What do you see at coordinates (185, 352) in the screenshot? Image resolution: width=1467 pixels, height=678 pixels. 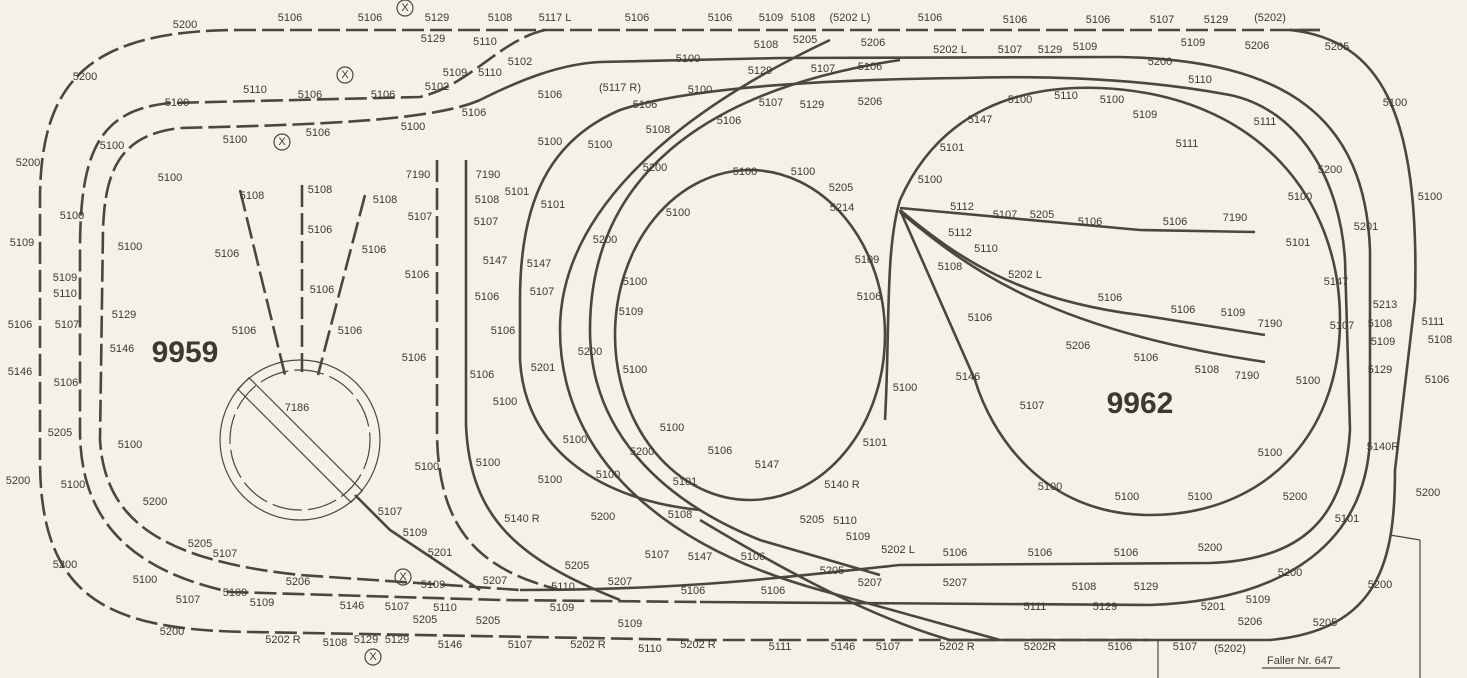 I see `plan-number: 9959` at bounding box center [185, 352].